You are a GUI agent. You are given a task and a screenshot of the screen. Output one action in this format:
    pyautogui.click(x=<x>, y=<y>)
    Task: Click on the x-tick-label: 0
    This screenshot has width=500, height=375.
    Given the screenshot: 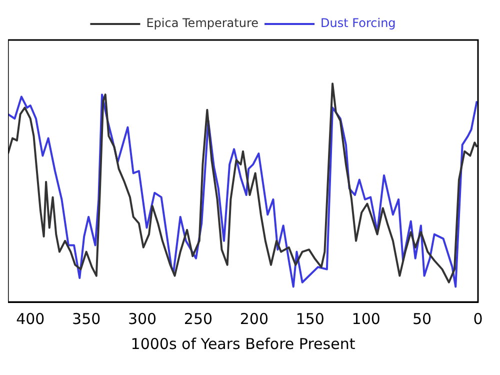 What is the action you would take?
    pyautogui.click(x=478, y=319)
    